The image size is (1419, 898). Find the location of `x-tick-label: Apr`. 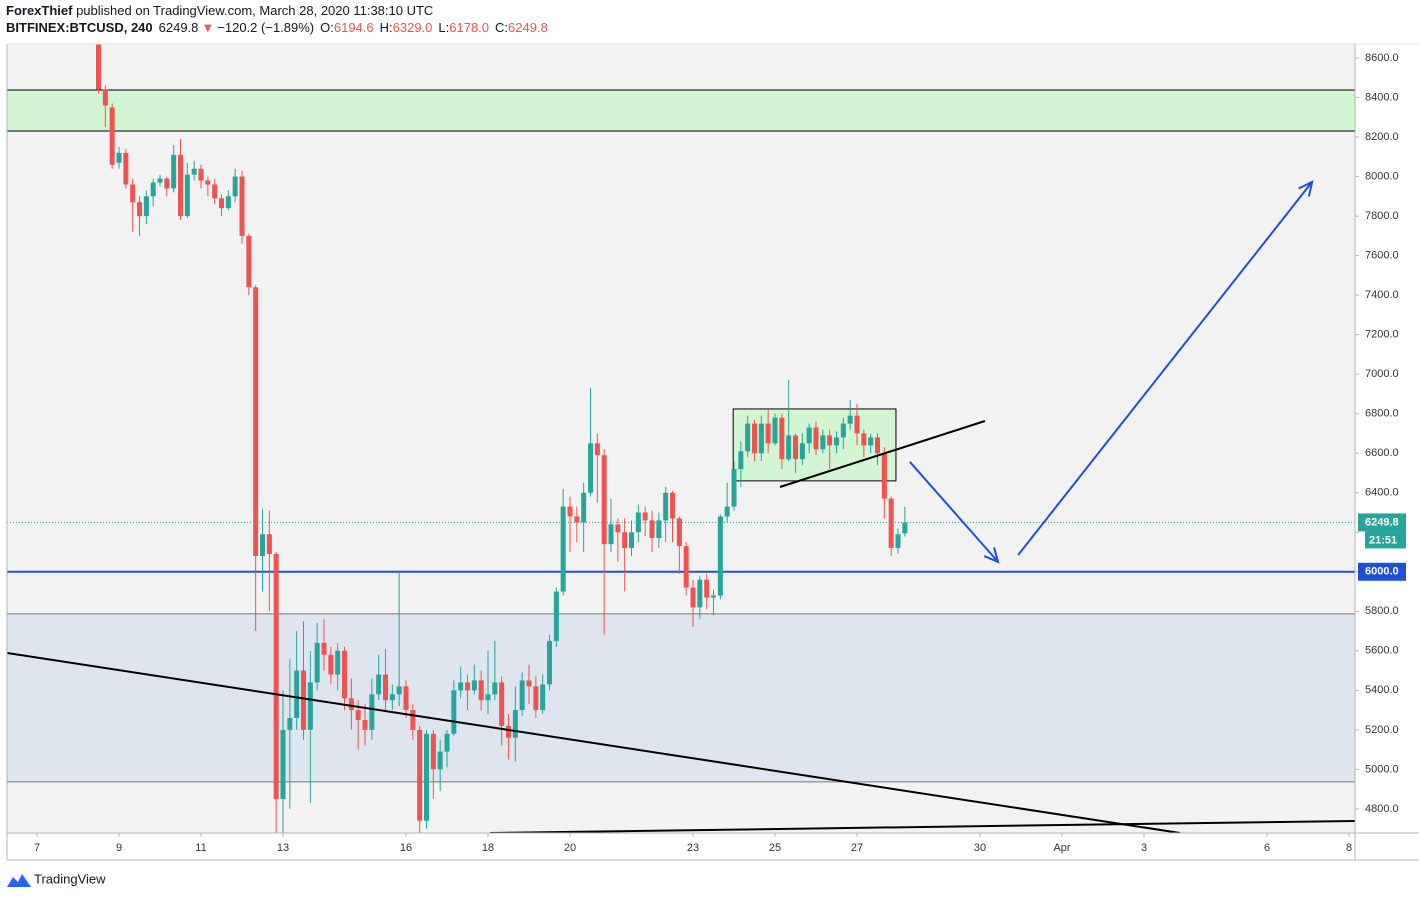

x-tick-label: Apr is located at coordinates (1061, 848).